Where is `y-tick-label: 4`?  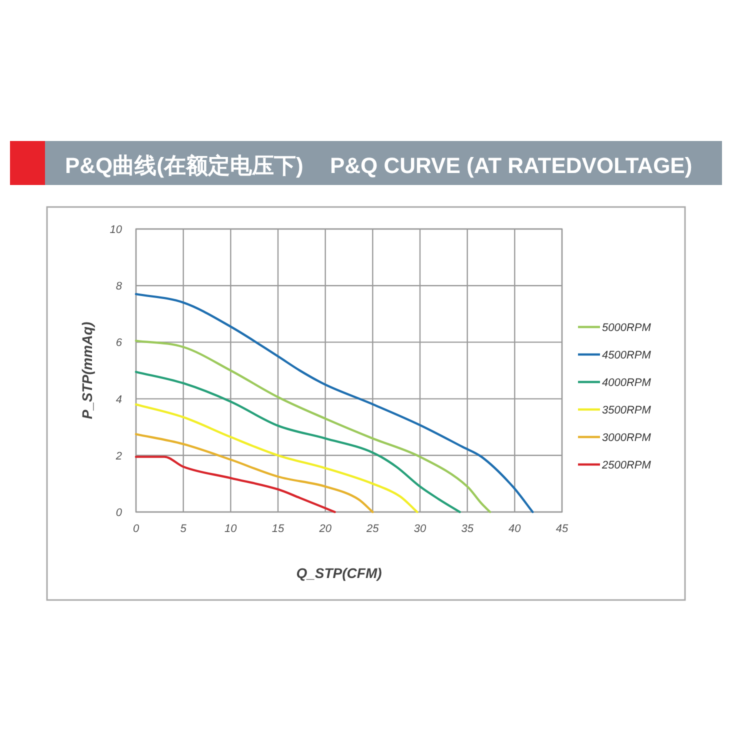 y-tick-label: 4 is located at coordinates (119, 400).